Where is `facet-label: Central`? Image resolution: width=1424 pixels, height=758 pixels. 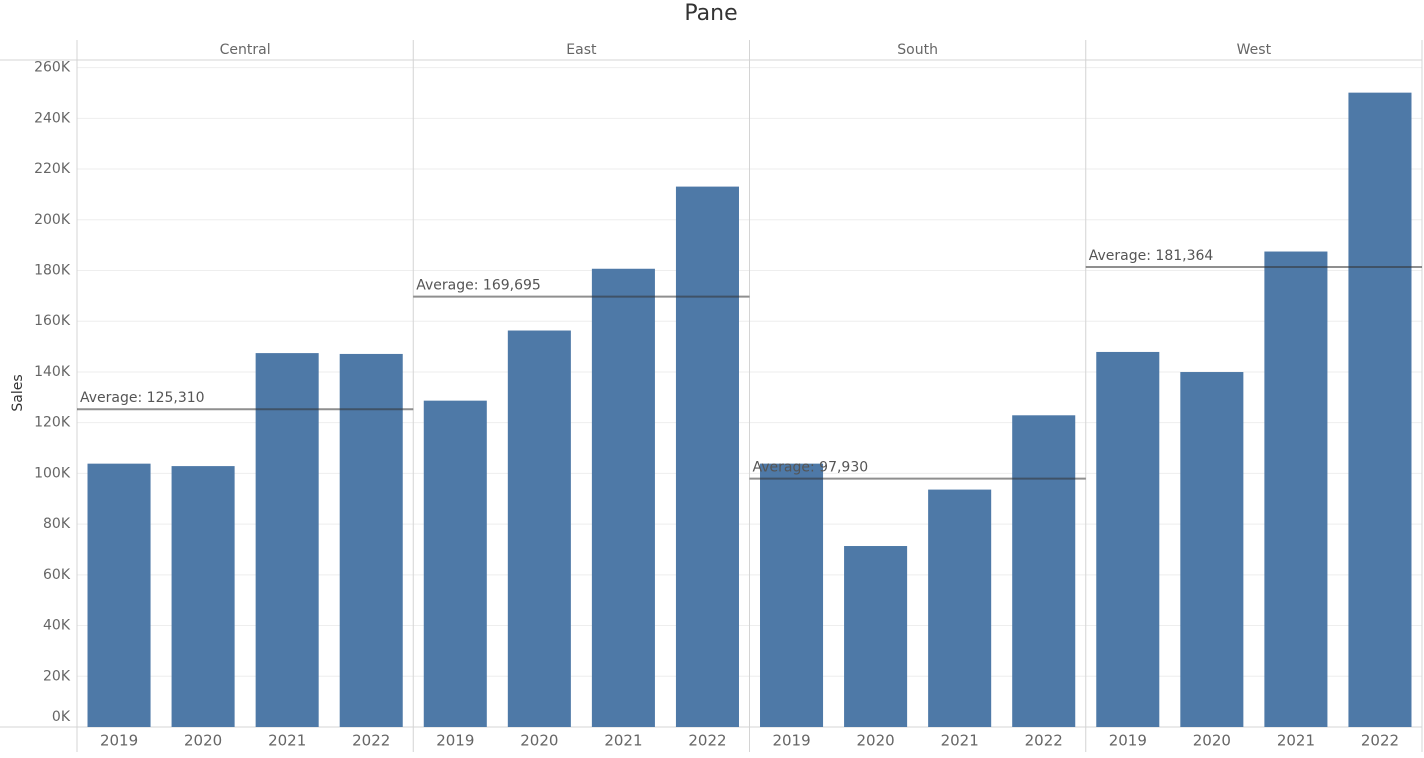 facet-label: Central is located at coordinates (245, 50).